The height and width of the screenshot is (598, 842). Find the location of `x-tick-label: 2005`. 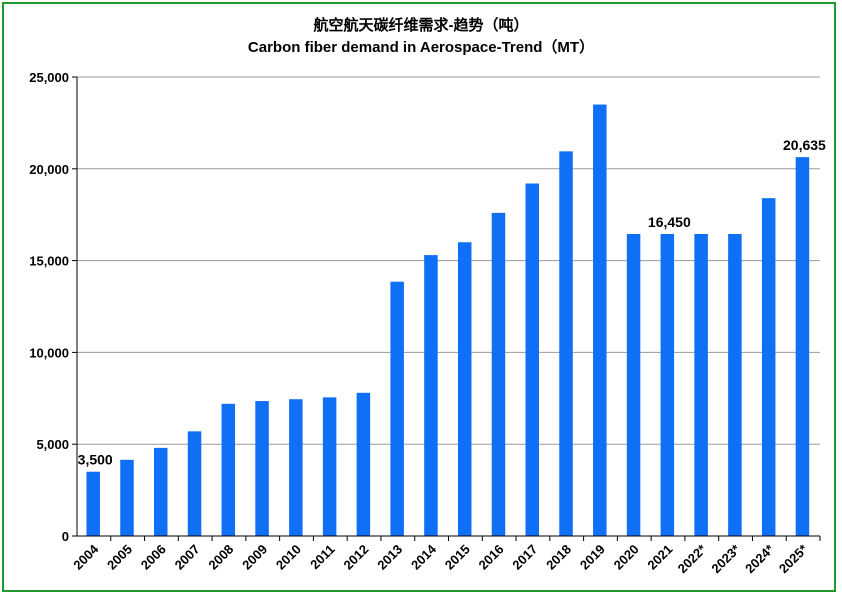

x-tick-label: 2005 is located at coordinates (119, 557).